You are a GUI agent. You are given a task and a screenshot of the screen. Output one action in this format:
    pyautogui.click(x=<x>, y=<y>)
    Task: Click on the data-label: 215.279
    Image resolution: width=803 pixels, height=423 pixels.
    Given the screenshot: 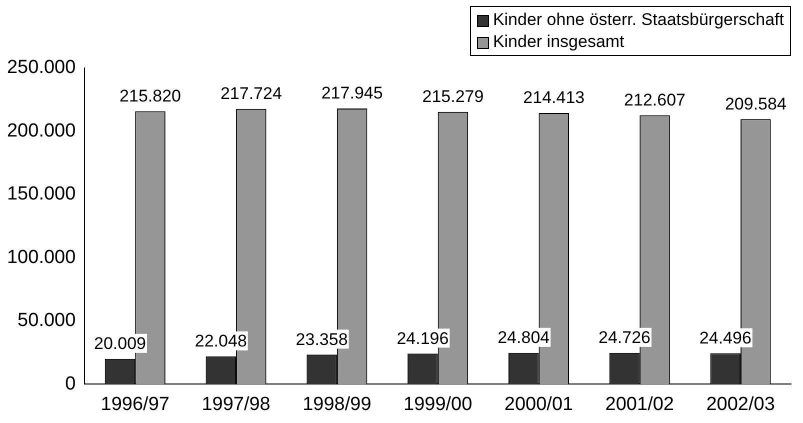 What is the action you would take?
    pyautogui.click(x=453, y=96)
    